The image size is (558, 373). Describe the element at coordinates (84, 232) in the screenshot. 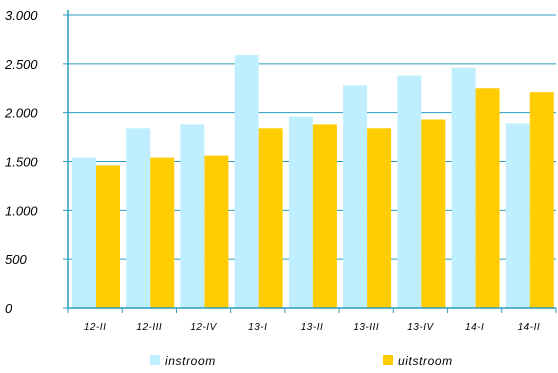

I see `bar-instroom-12-II` at that location.